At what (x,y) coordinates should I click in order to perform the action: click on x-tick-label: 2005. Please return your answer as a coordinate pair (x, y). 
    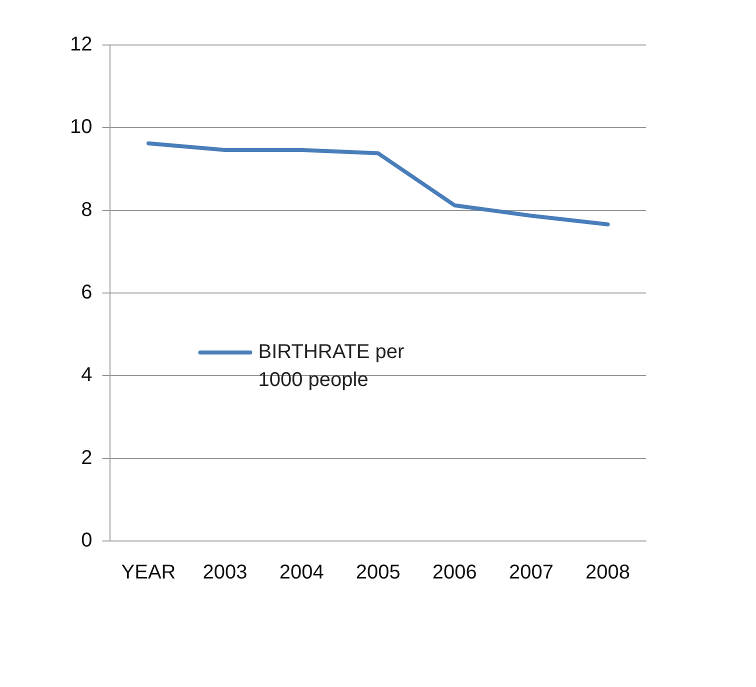
    Looking at the image, I should click on (378, 573).